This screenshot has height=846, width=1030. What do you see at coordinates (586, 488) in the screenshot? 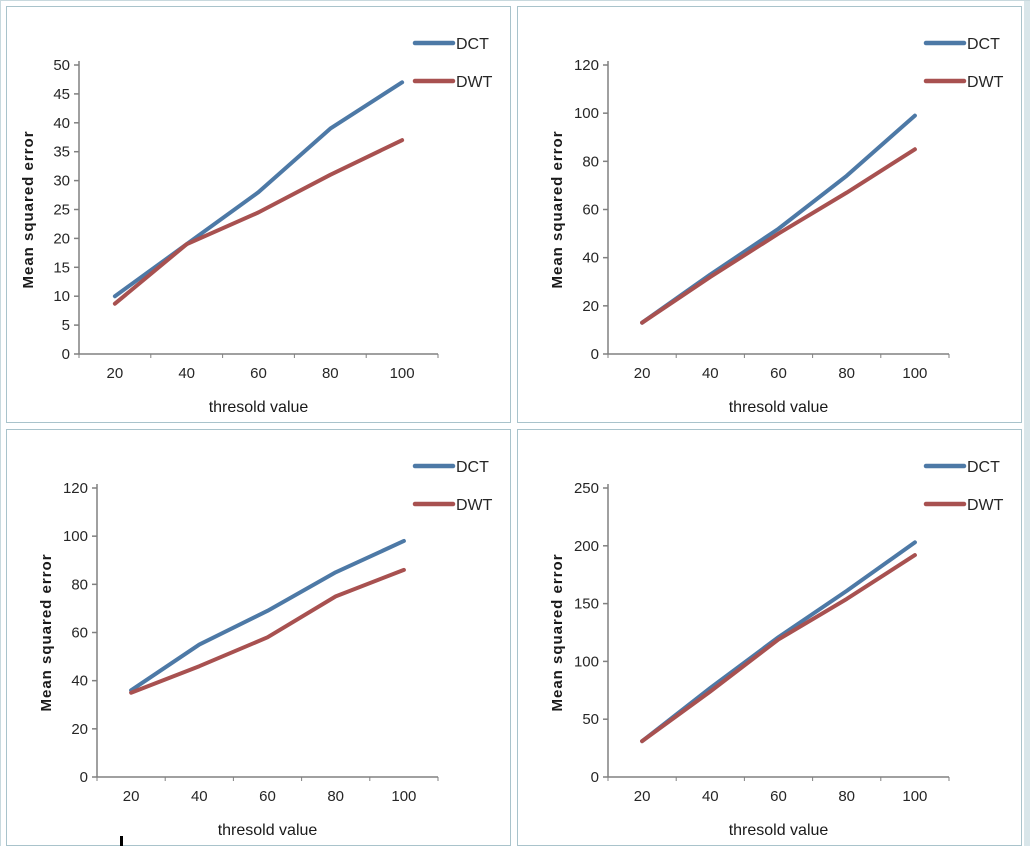
I see `svg-text: 250` at bounding box center [586, 488].